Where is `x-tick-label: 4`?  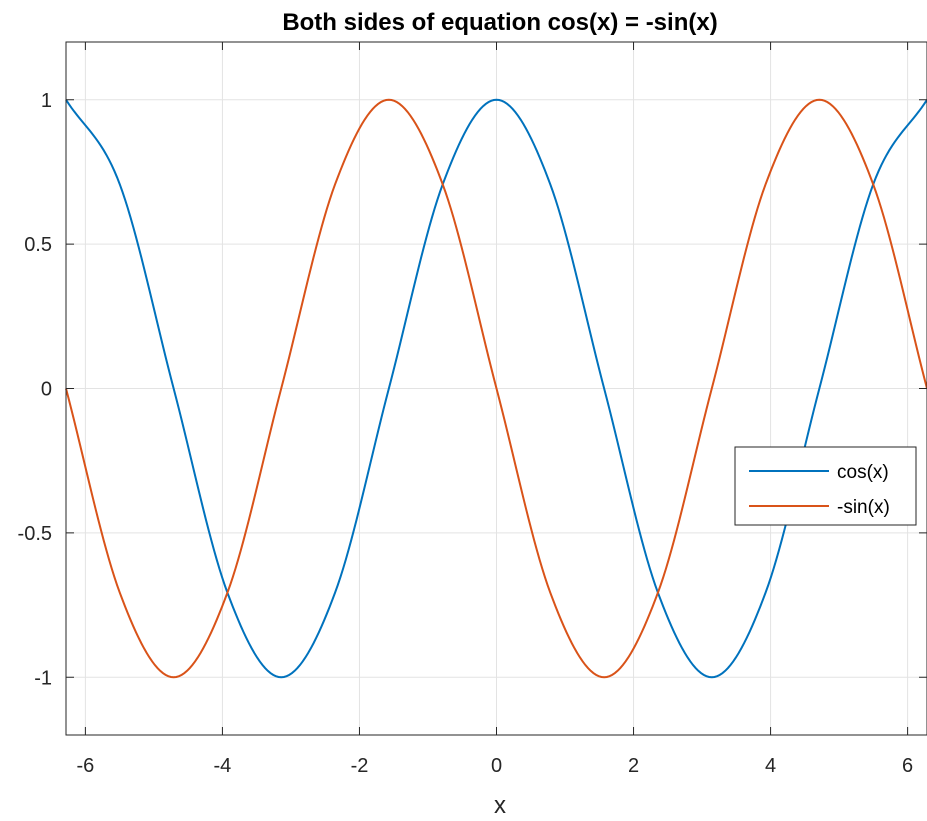 x-tick-label: 4 is located at coordinates (770, 766).